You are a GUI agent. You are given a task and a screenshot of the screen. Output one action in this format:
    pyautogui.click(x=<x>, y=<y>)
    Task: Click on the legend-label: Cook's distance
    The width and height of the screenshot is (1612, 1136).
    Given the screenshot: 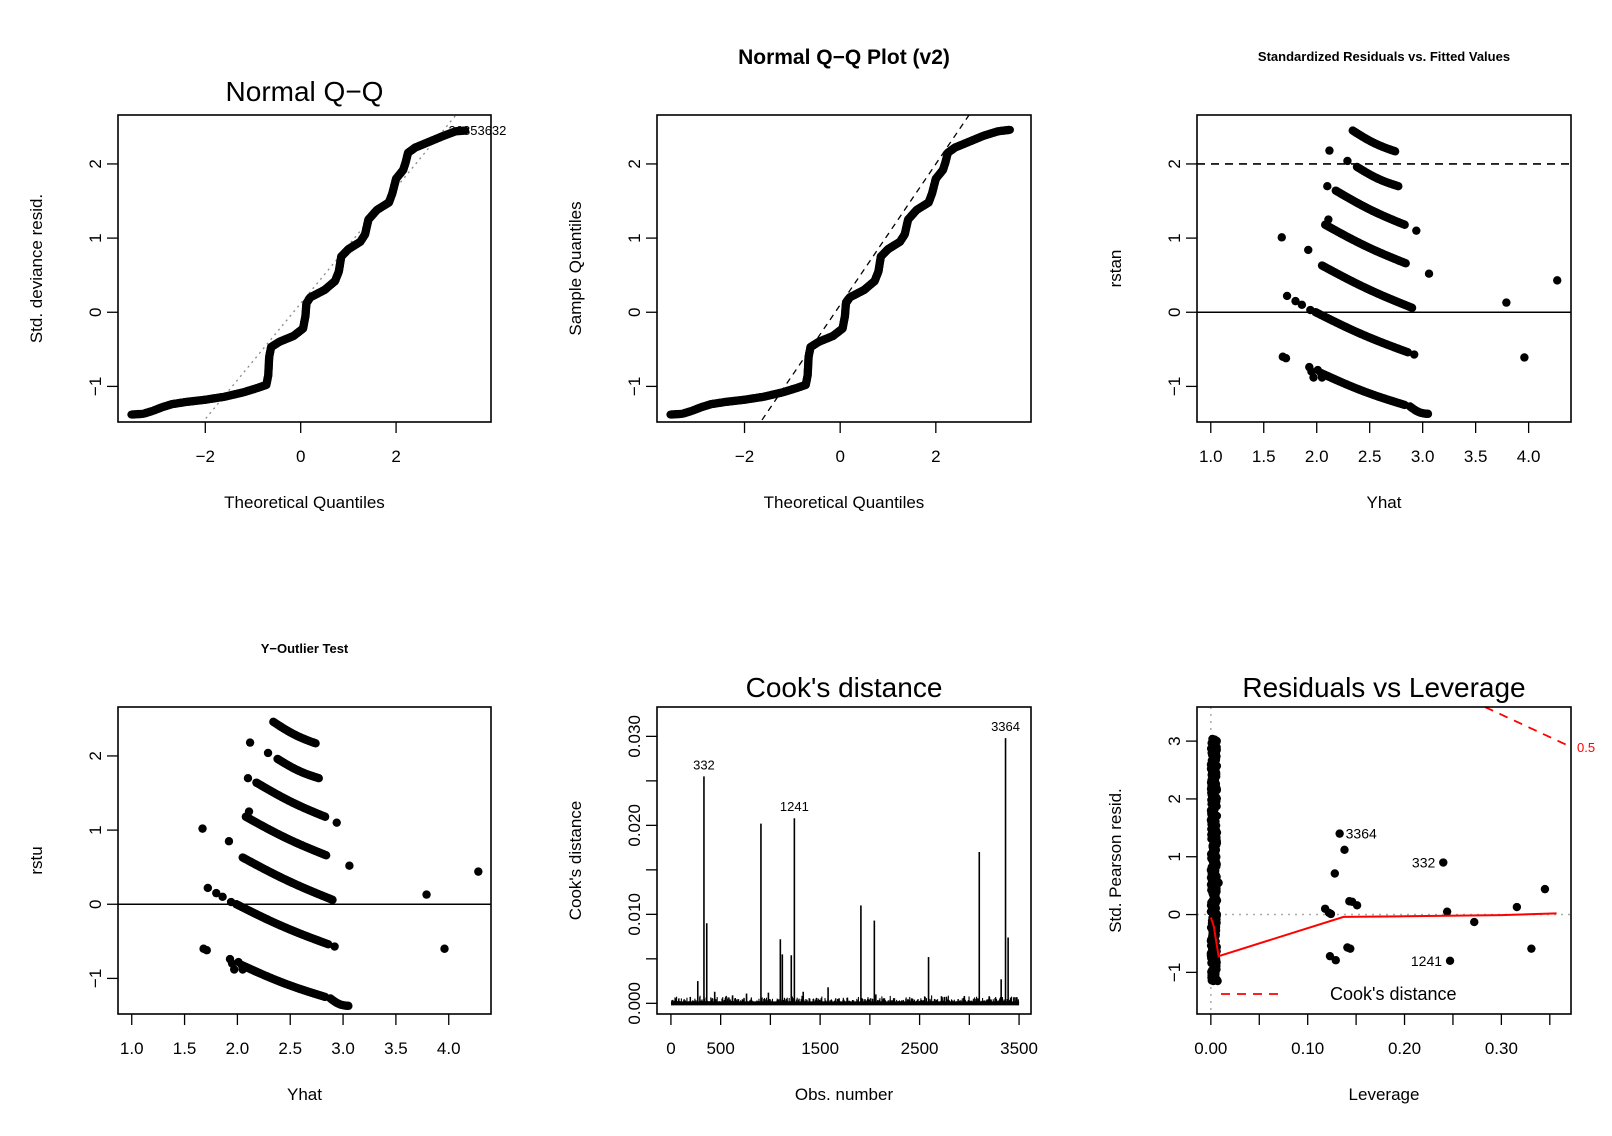 What is the action you would take?
    pyautogui.click(x=1393, y=994)
    